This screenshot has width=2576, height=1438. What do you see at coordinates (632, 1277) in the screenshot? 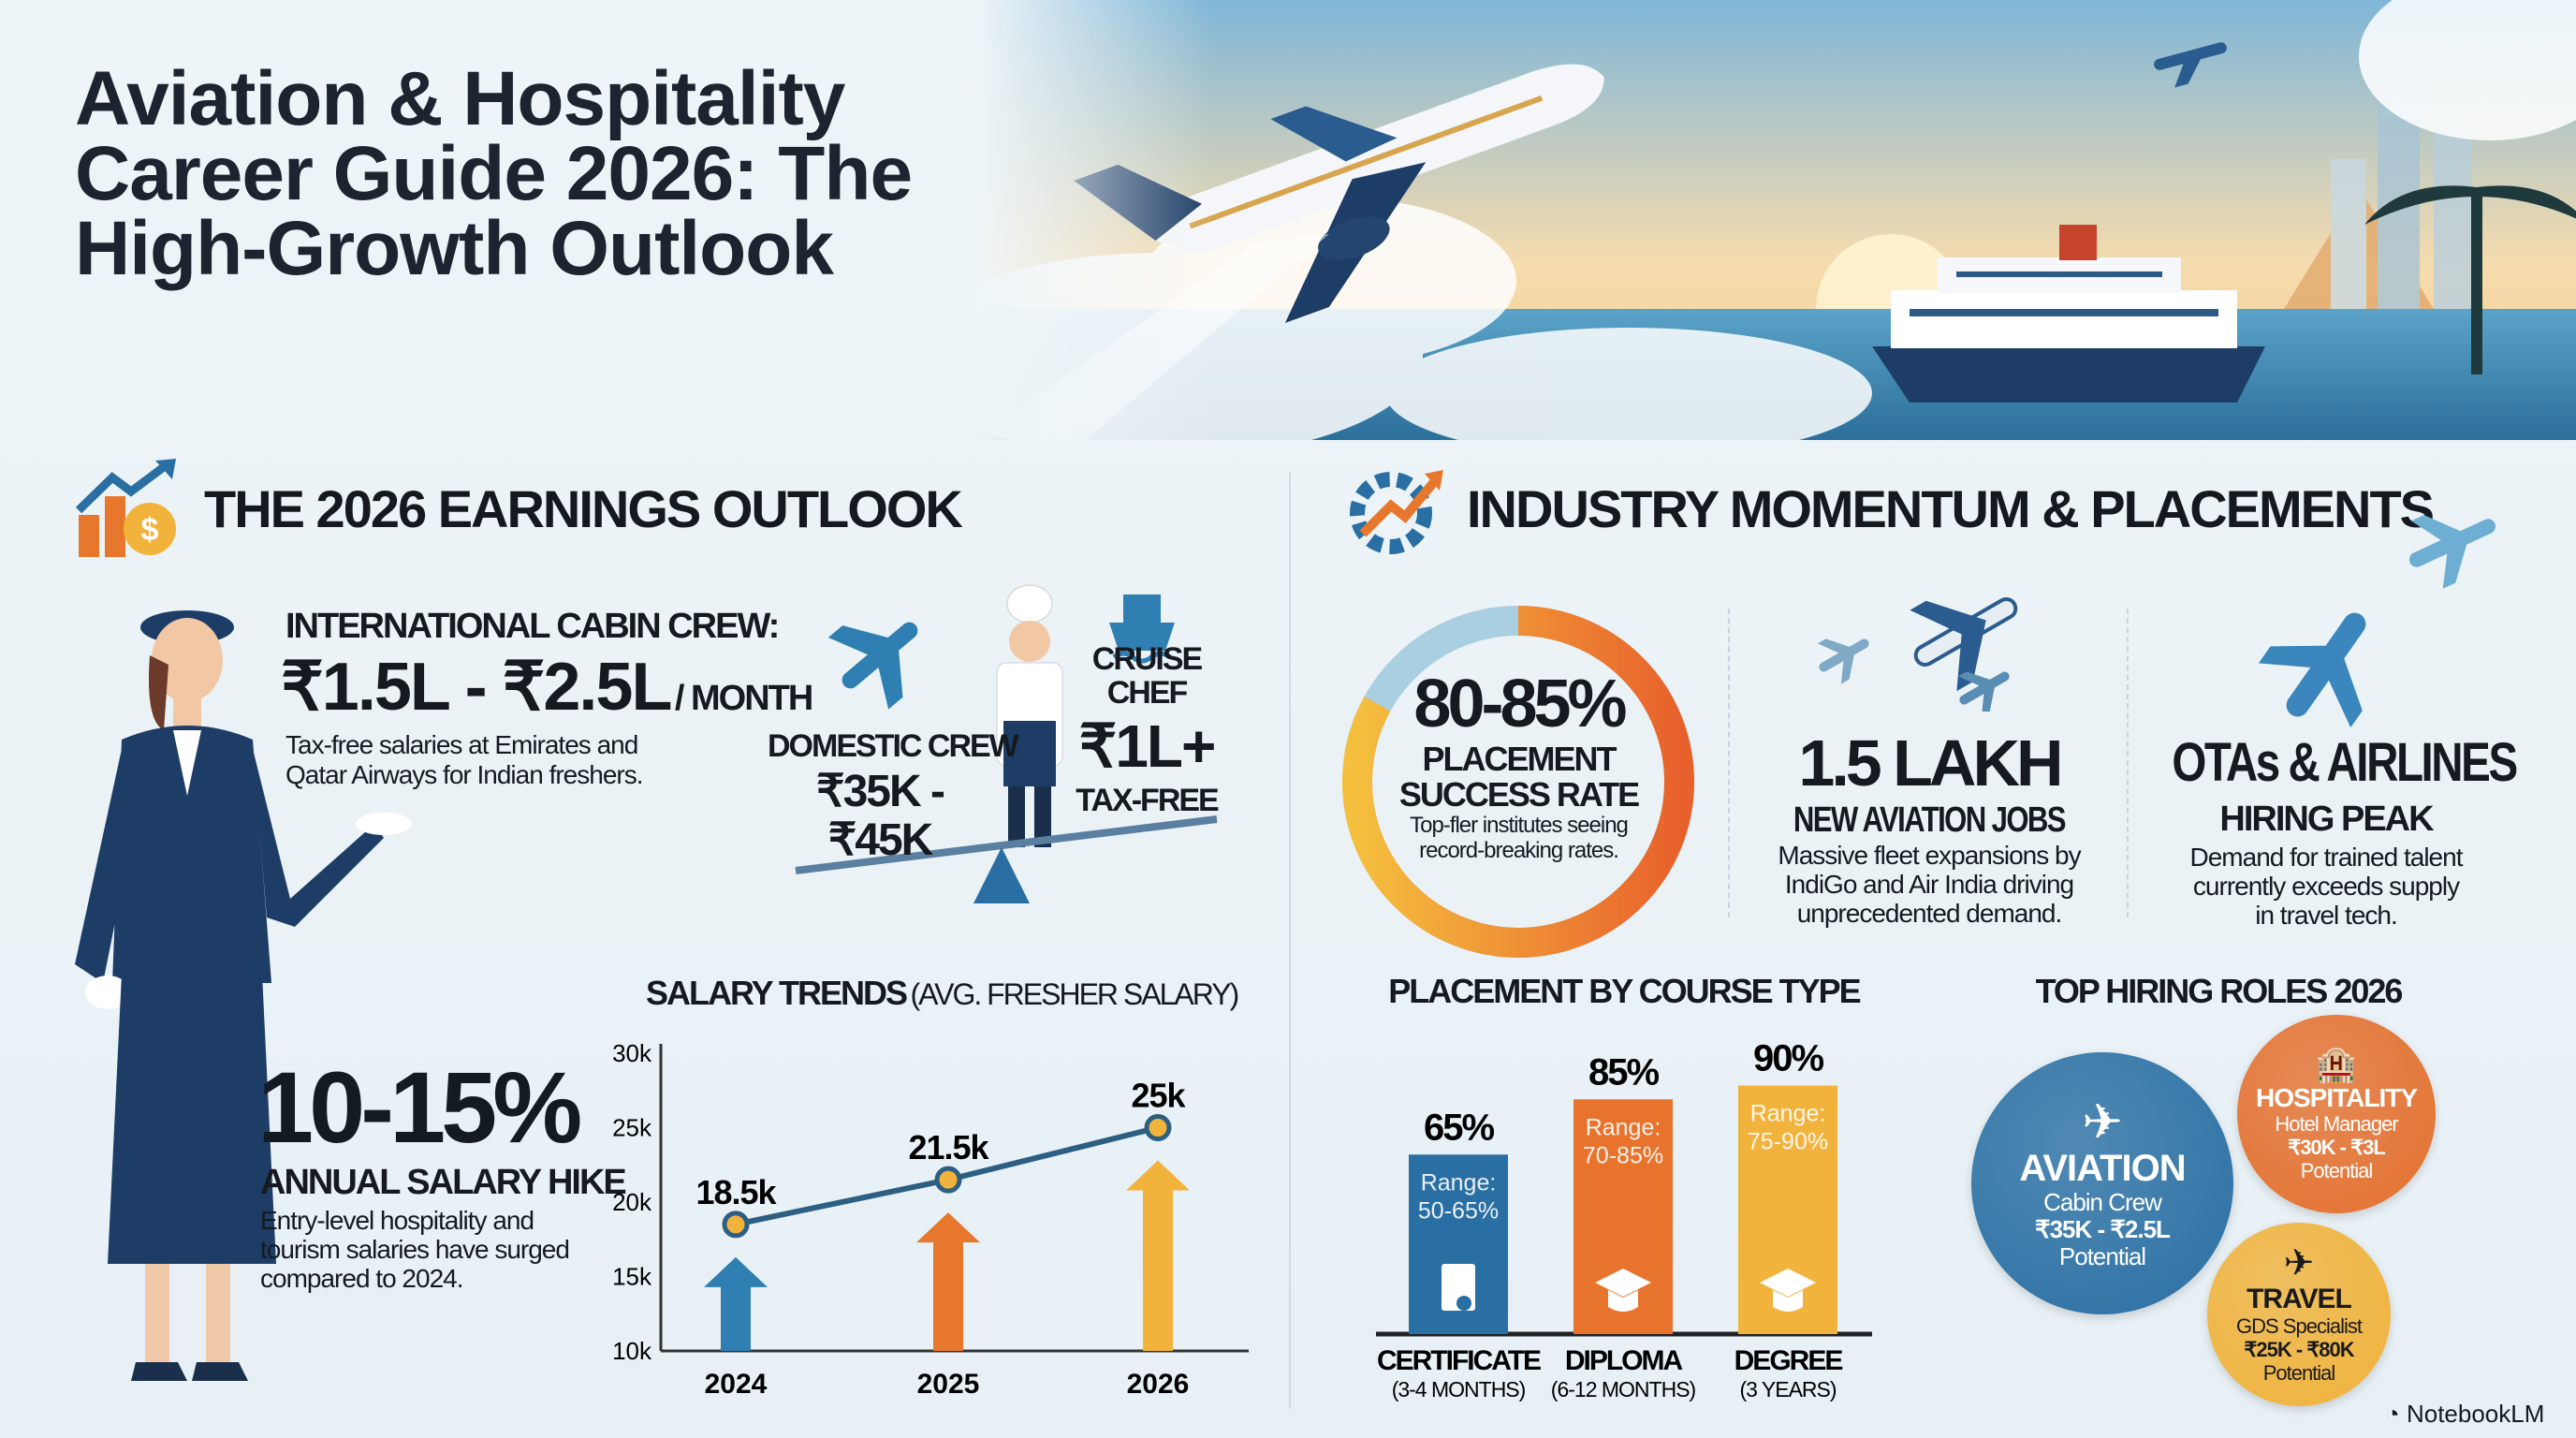
I see `y-tick-label: 15k` at bounding box center [632, 1277].